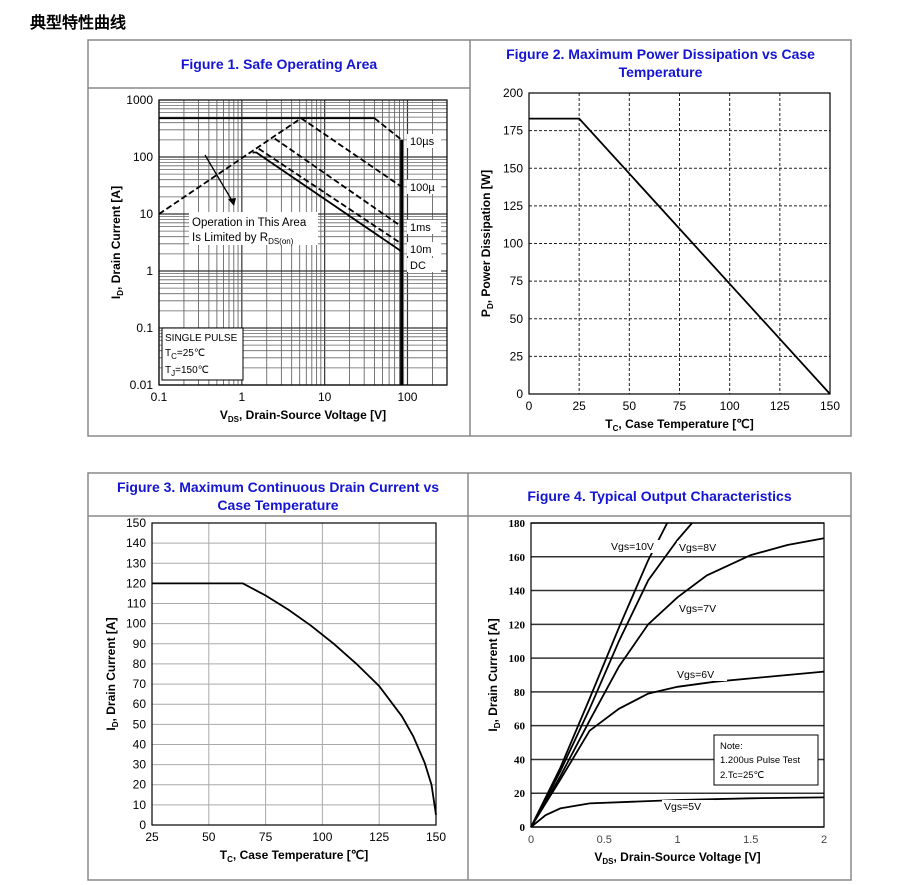 This screenshot has height=885, width=919. What do you see at coordinates (517, 281) in the screenshot?
I see `y-tick-label: 75` at bounding box center [517, 281].